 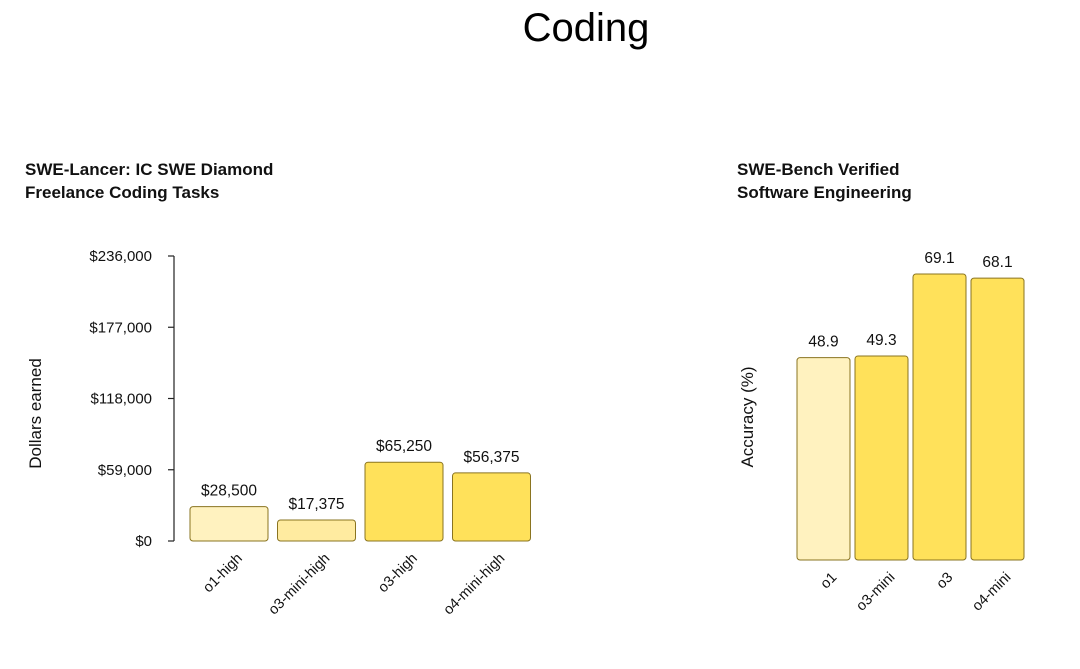 What do you see at coordinates (120, 327) in the screenshot?
I see `y-tick-label: $177,000` at bounding box center [120, 327].